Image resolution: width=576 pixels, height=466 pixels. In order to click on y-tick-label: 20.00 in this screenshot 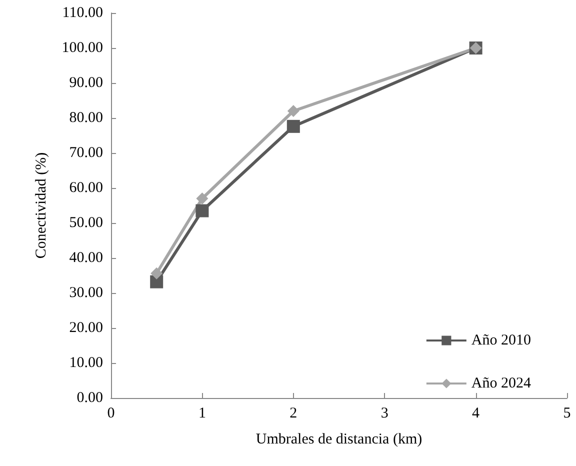, I will do `click(86, 328)`.